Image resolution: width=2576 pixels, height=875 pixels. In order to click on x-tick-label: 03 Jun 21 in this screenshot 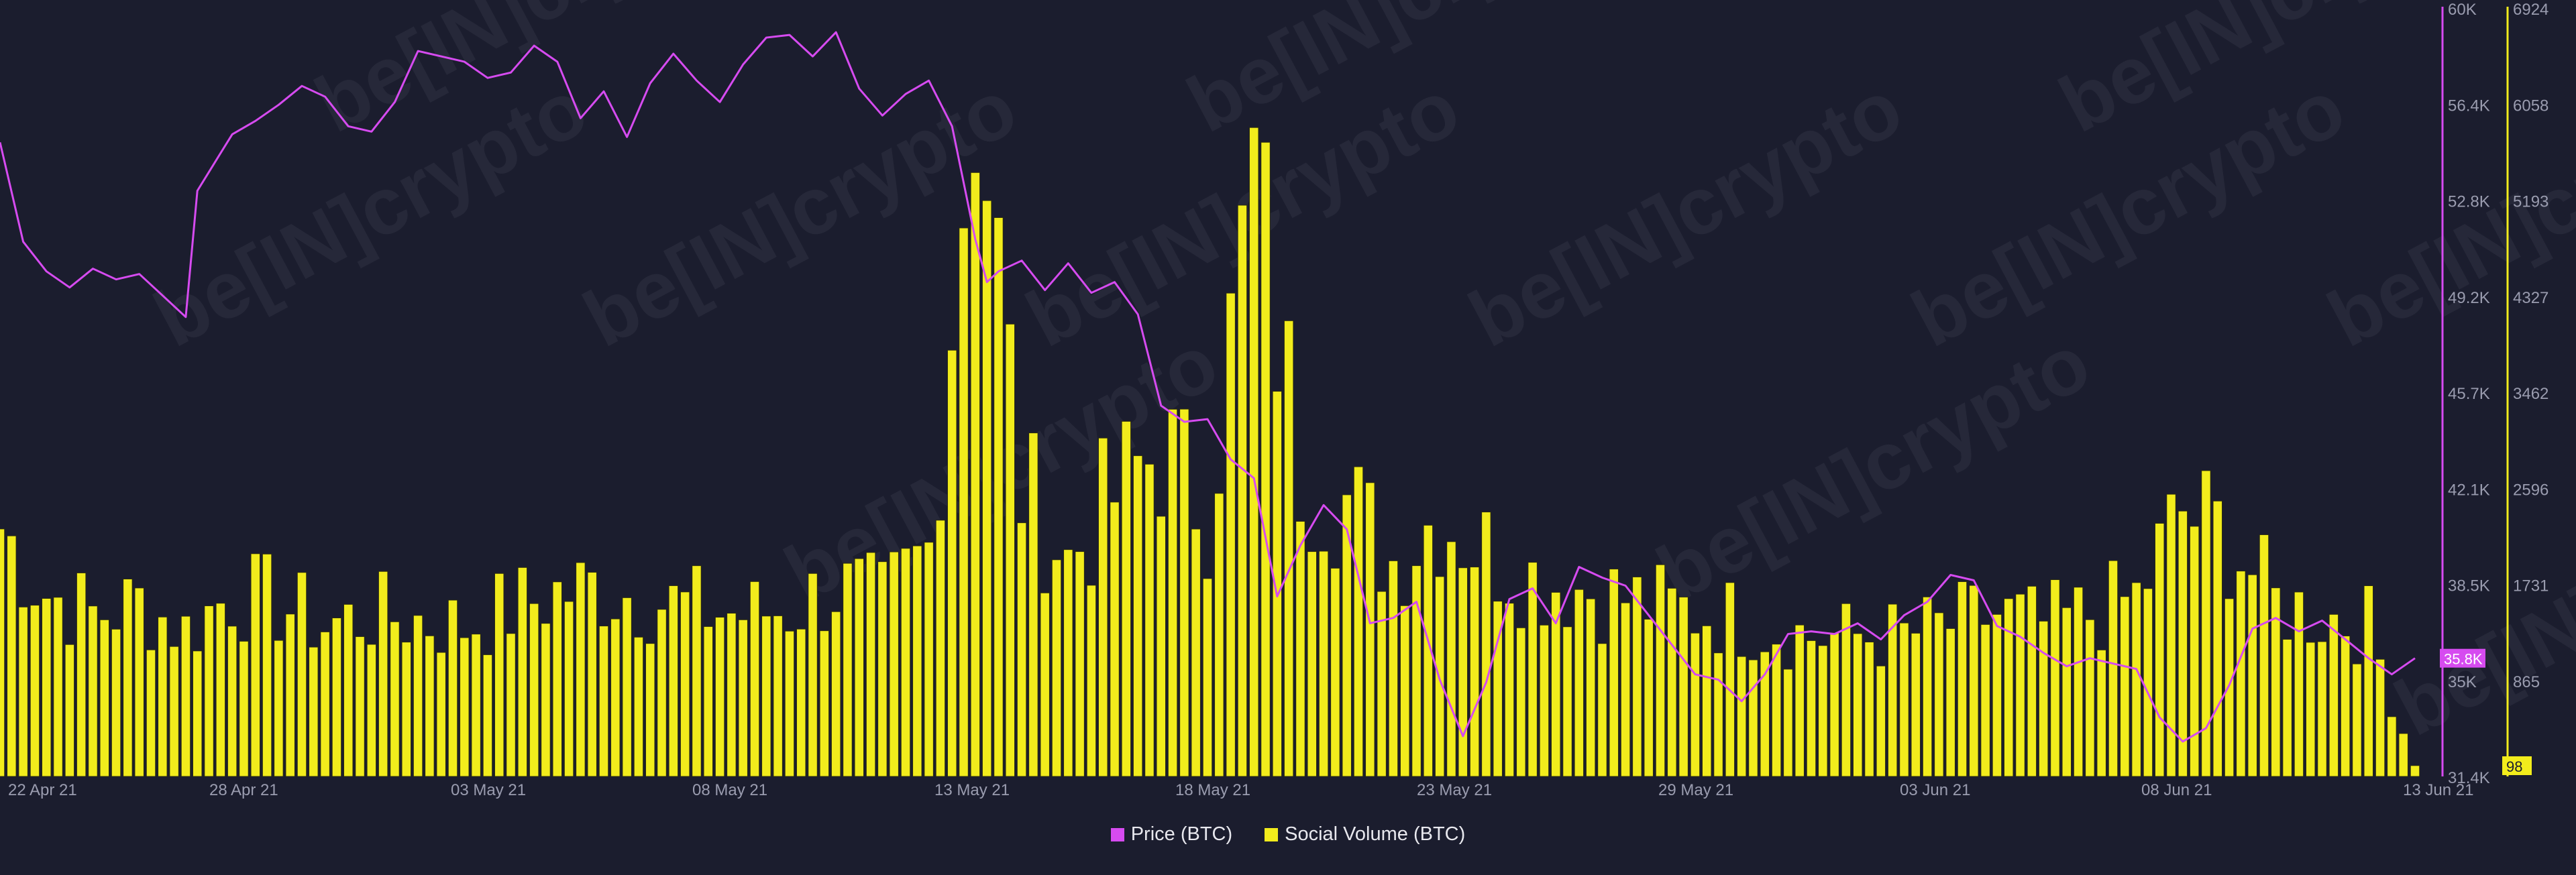, I will do `click(1935, 790)`.